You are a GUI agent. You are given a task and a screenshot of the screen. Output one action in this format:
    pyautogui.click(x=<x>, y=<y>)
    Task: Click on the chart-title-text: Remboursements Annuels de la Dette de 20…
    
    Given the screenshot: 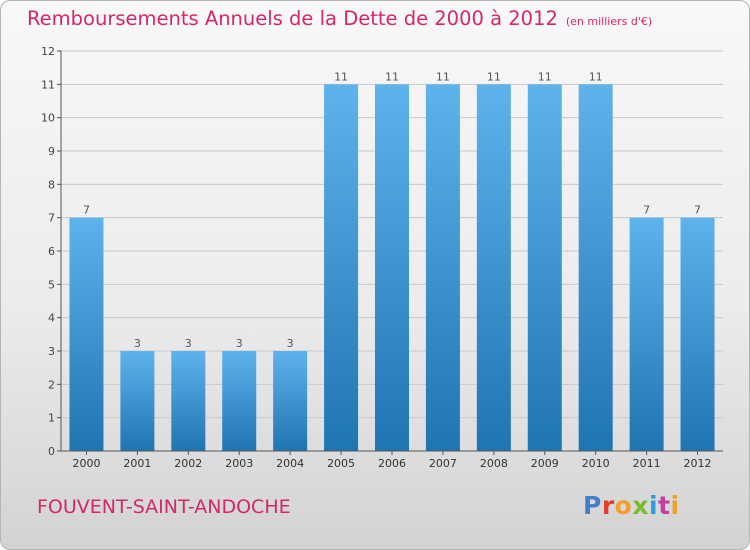 What is the action you would take?
    pyautogui.click(x=292, y=18)
    